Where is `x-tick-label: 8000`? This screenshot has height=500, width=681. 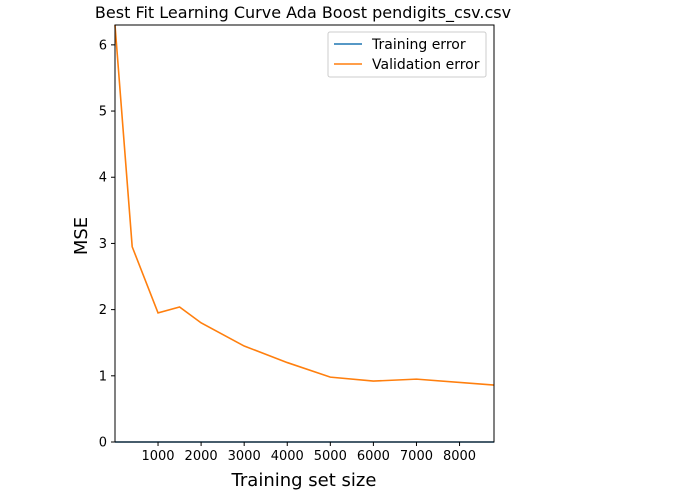 x-tick-label: 8000 is located at coordinates (459, 456).